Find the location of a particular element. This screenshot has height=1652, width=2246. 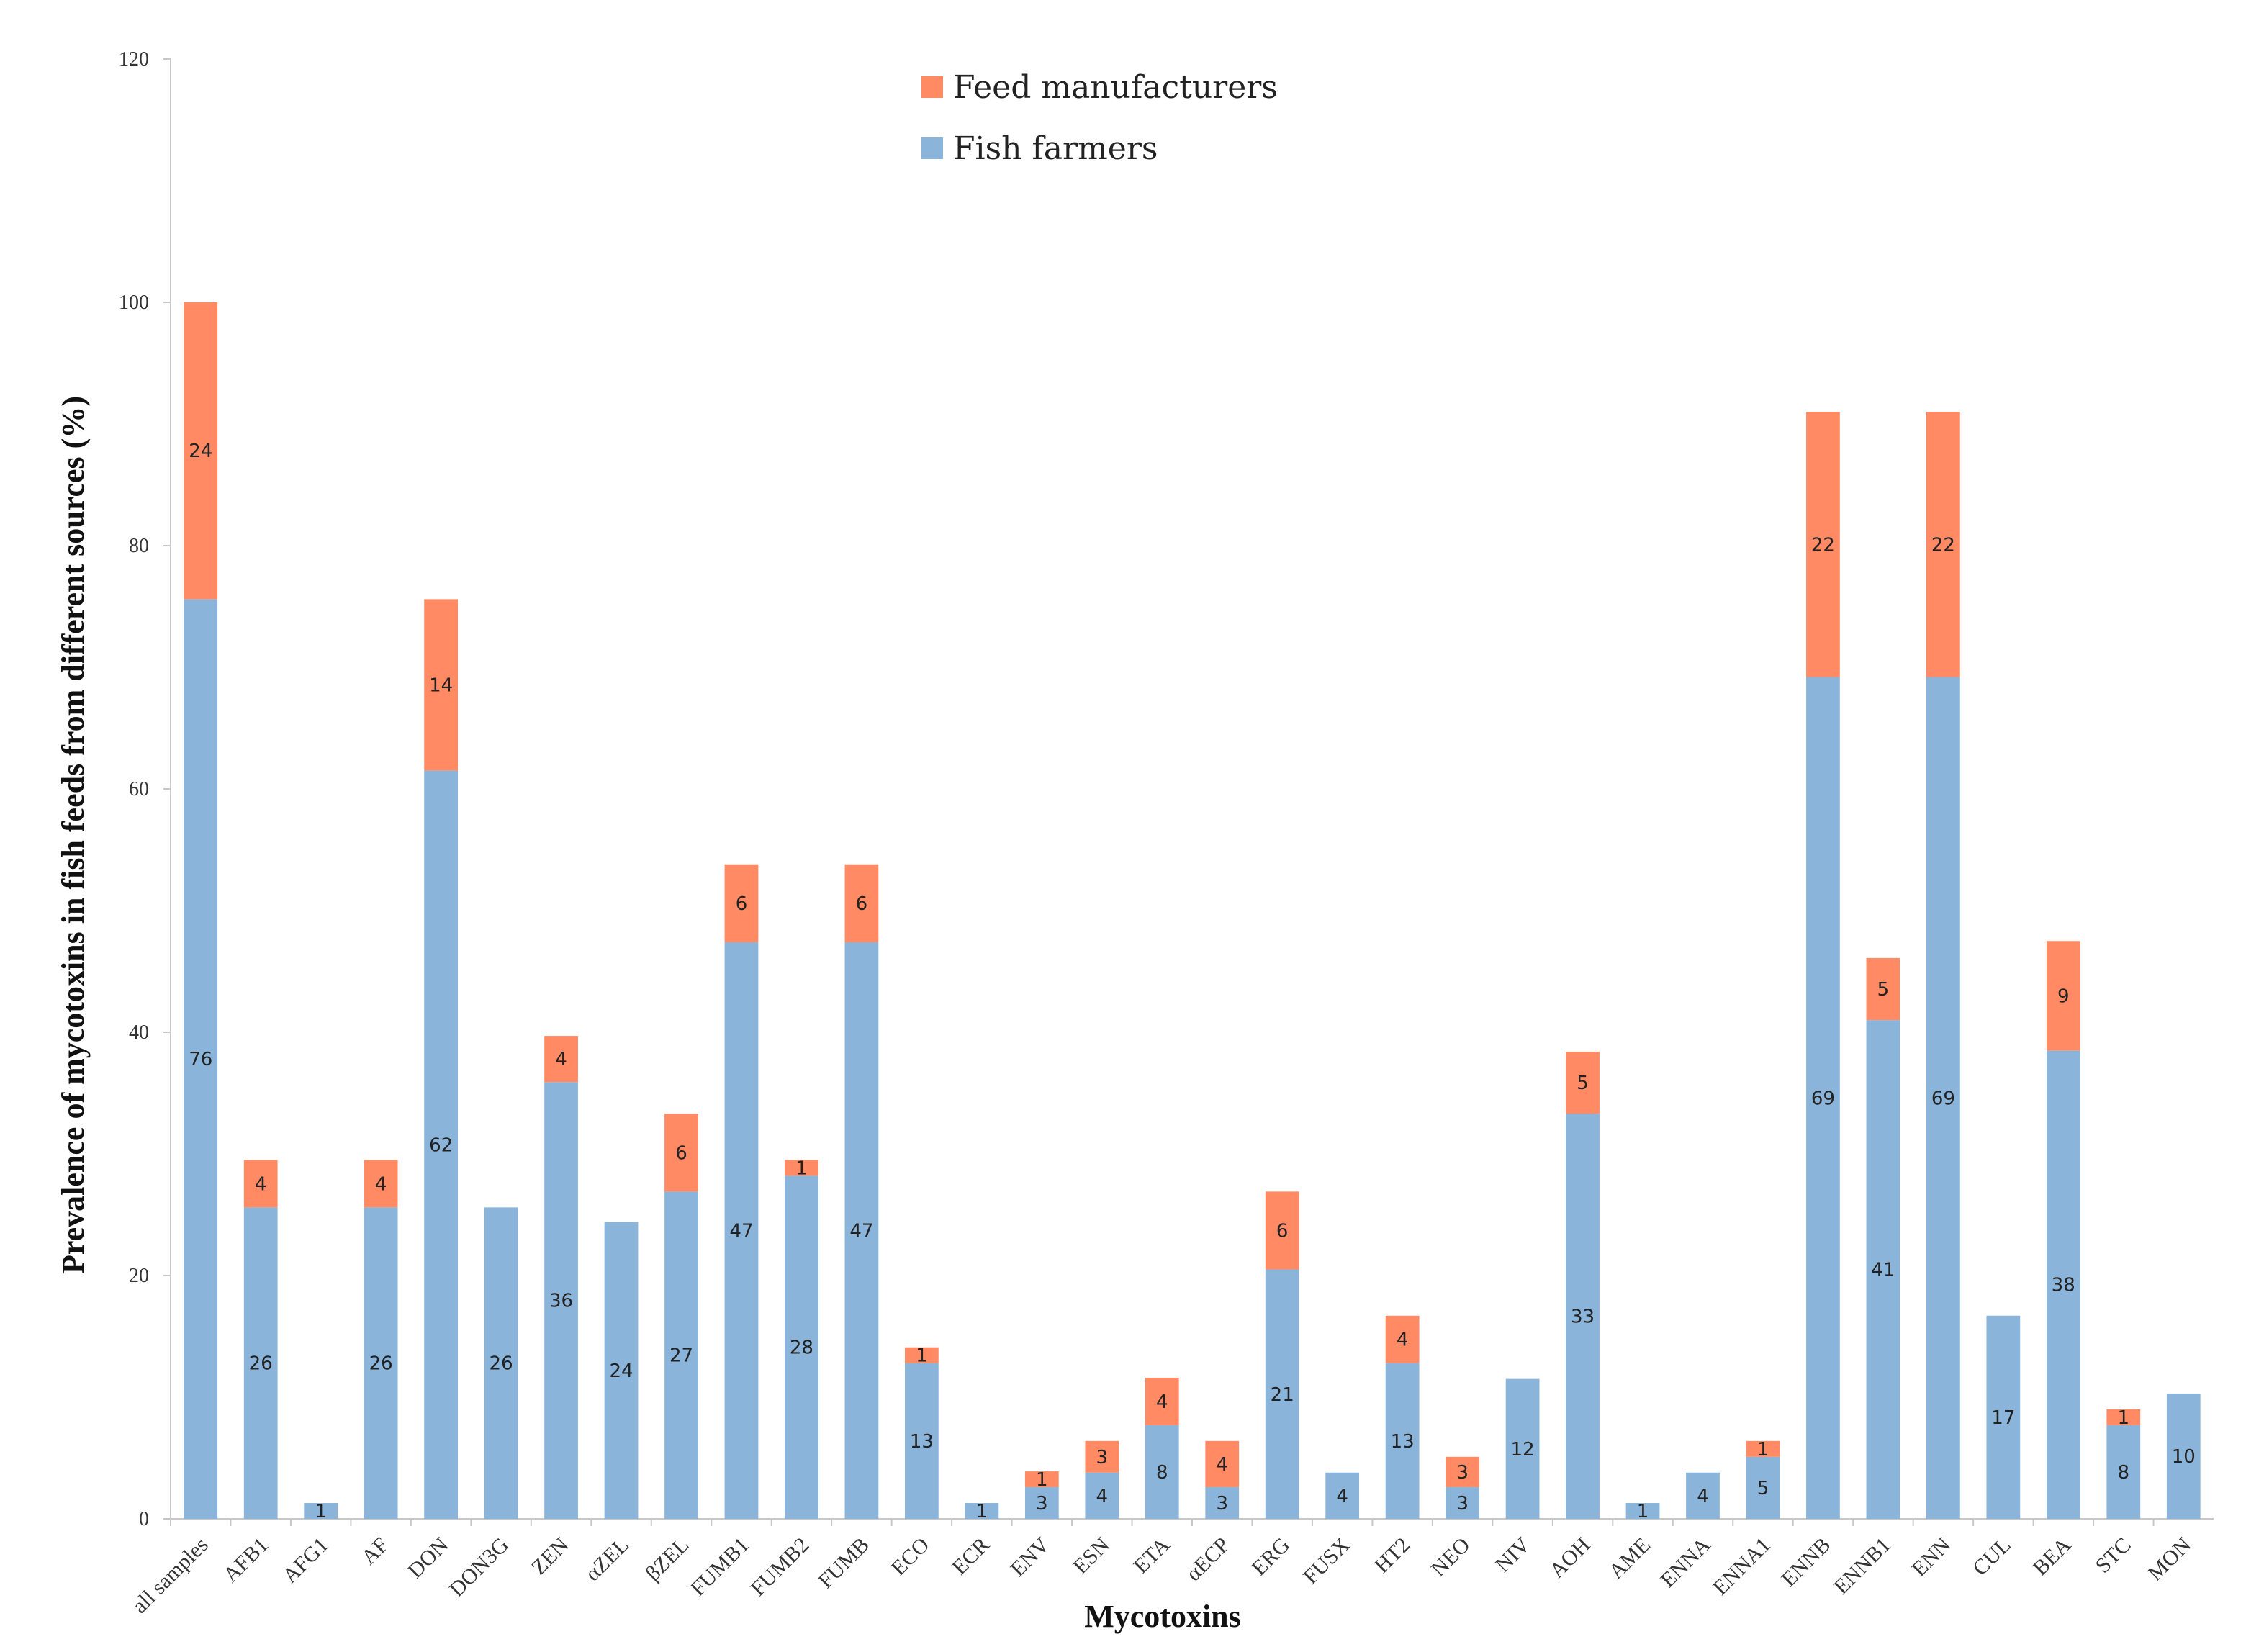

x-tick-label: ESN is located at coordinates (1091, 1556).